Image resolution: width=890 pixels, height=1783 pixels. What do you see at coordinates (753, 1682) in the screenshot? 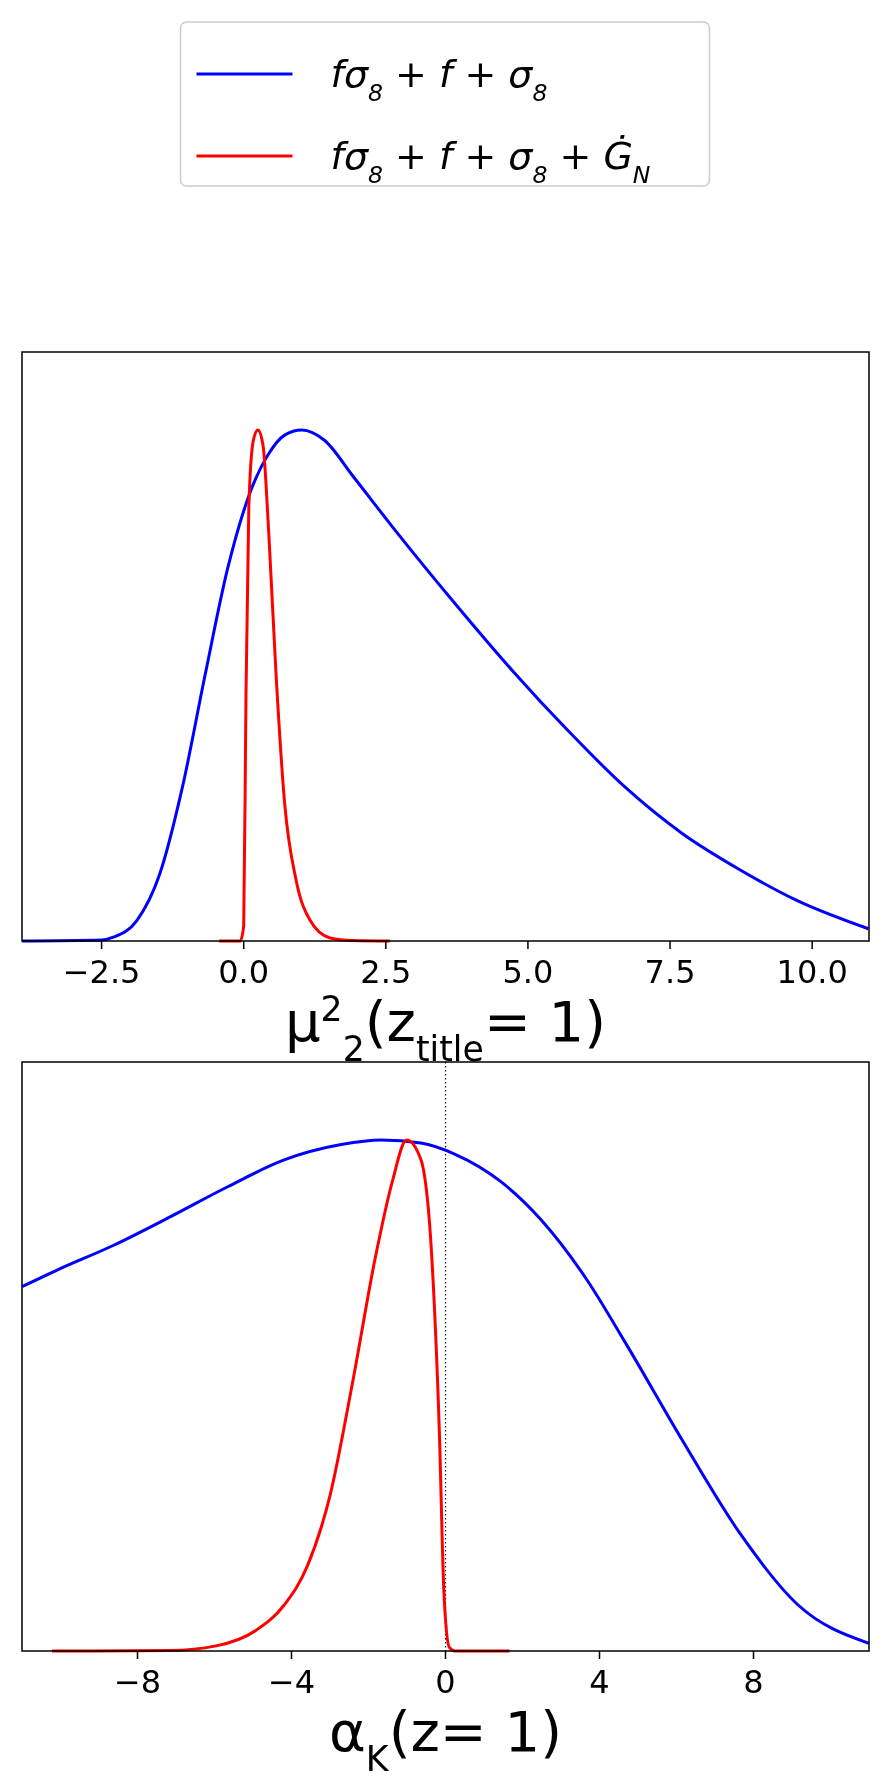
I see `x-tick-label: 8` at bounding box center [753, 1682].